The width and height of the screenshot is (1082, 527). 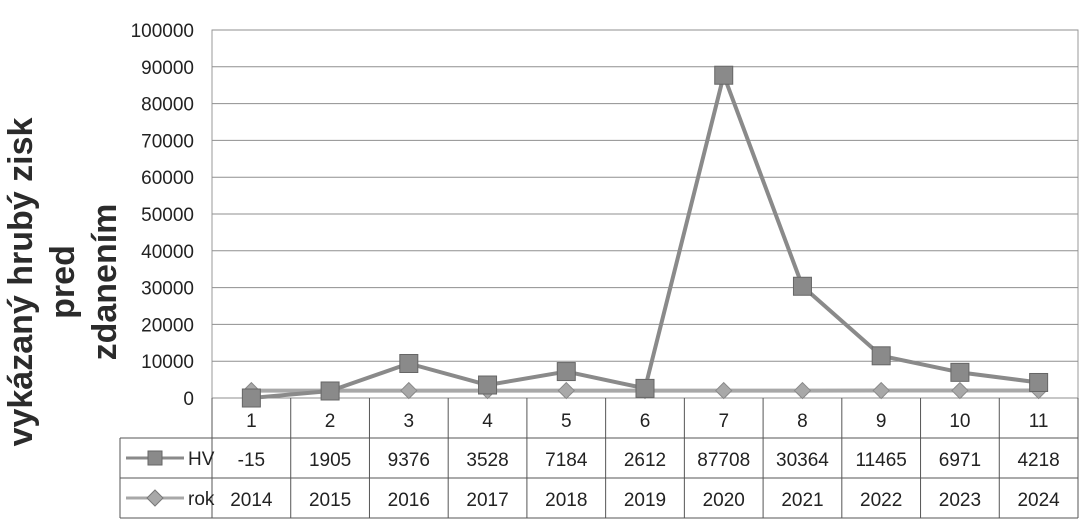 I want to click on table-cell-HV: 9376, so click(x=409, y=460).